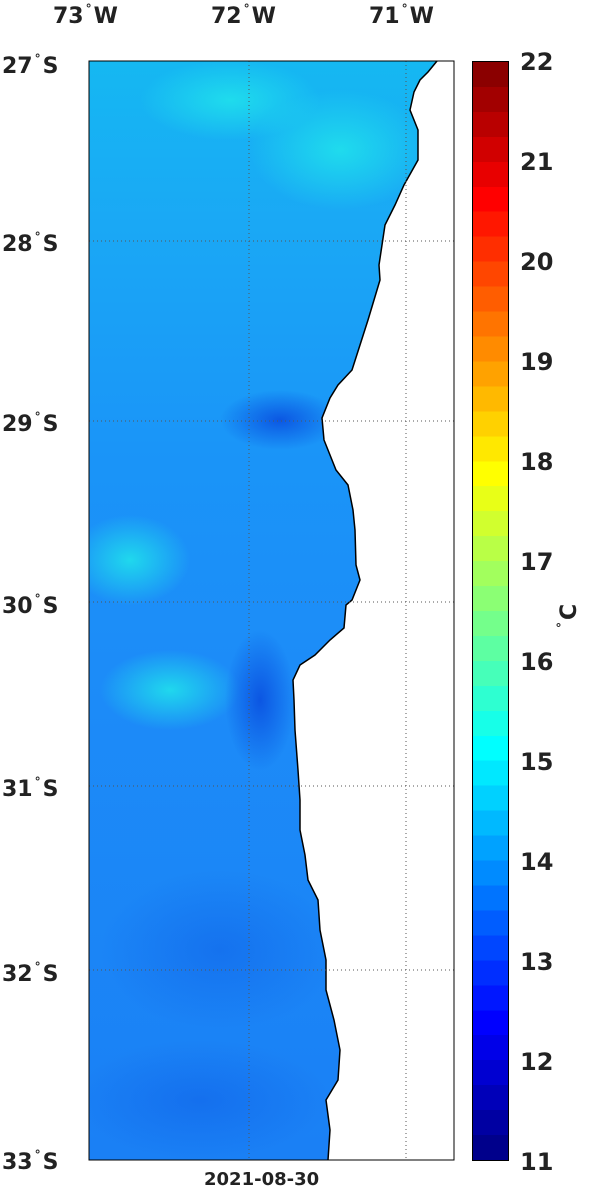 The height and width of the screenshot is (1190, 593). Describe the element at coordinates (537, 362) in the screenshot. I see `colorbar-tick: 19` at that location.